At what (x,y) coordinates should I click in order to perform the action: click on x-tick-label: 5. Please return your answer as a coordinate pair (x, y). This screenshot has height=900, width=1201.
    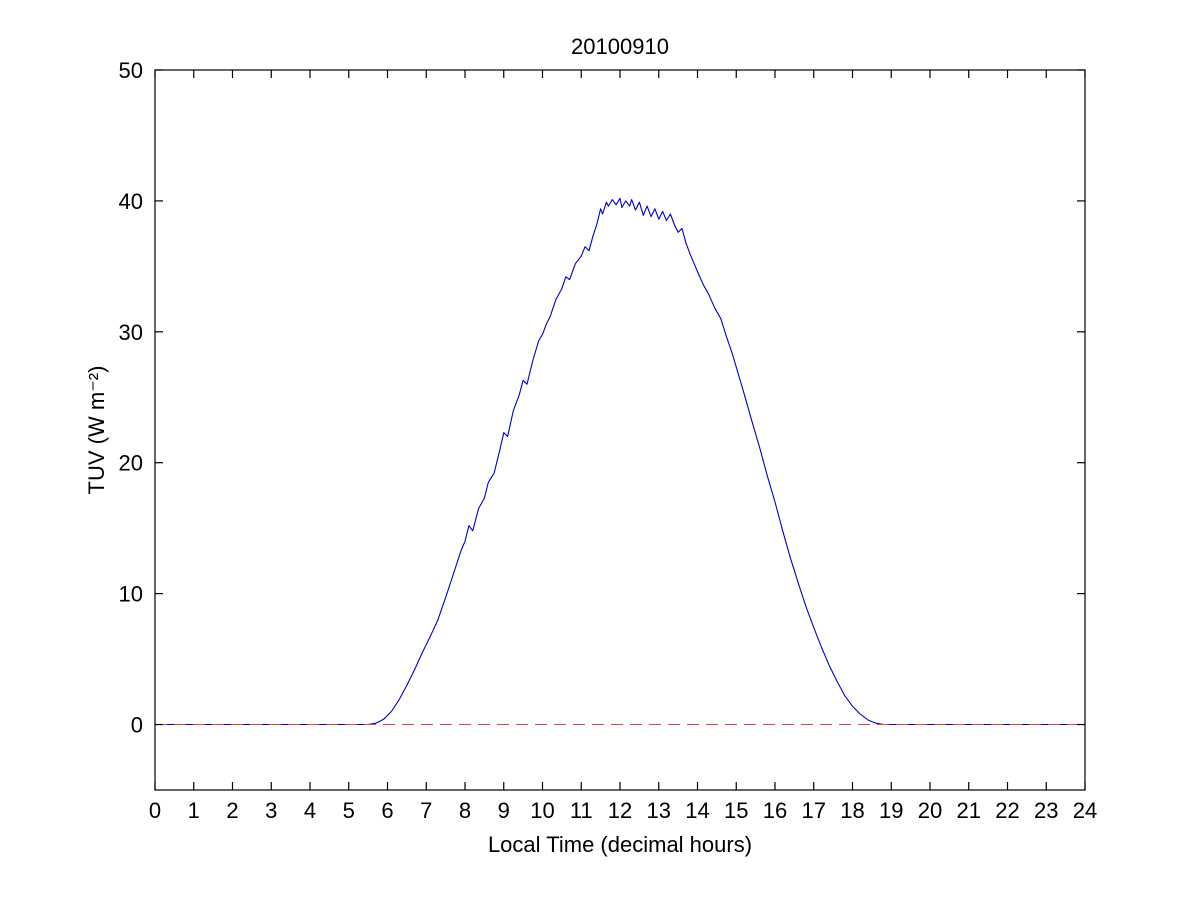
    Looking at the image, I should click on (349, 810).